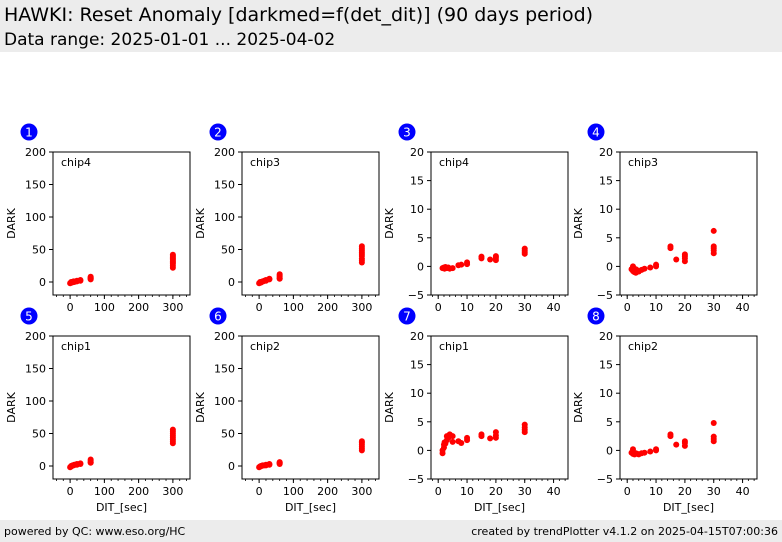  Describe the element at coordinates (29, 317) in the screenshot. I see `panel-number: 5` at that location.